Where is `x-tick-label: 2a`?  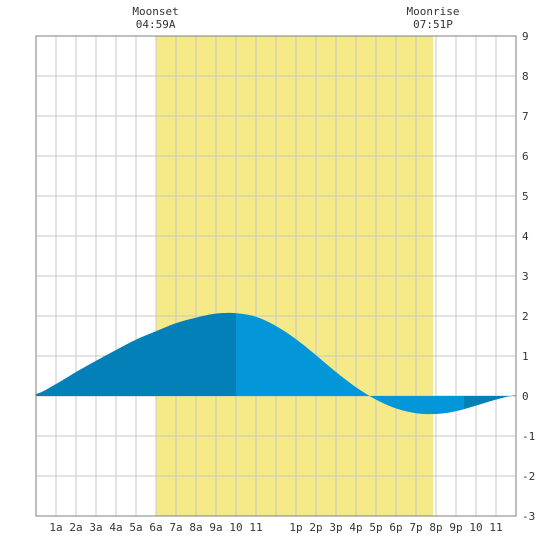
x-tick-label: 2a is located at coordinates (75, 527).